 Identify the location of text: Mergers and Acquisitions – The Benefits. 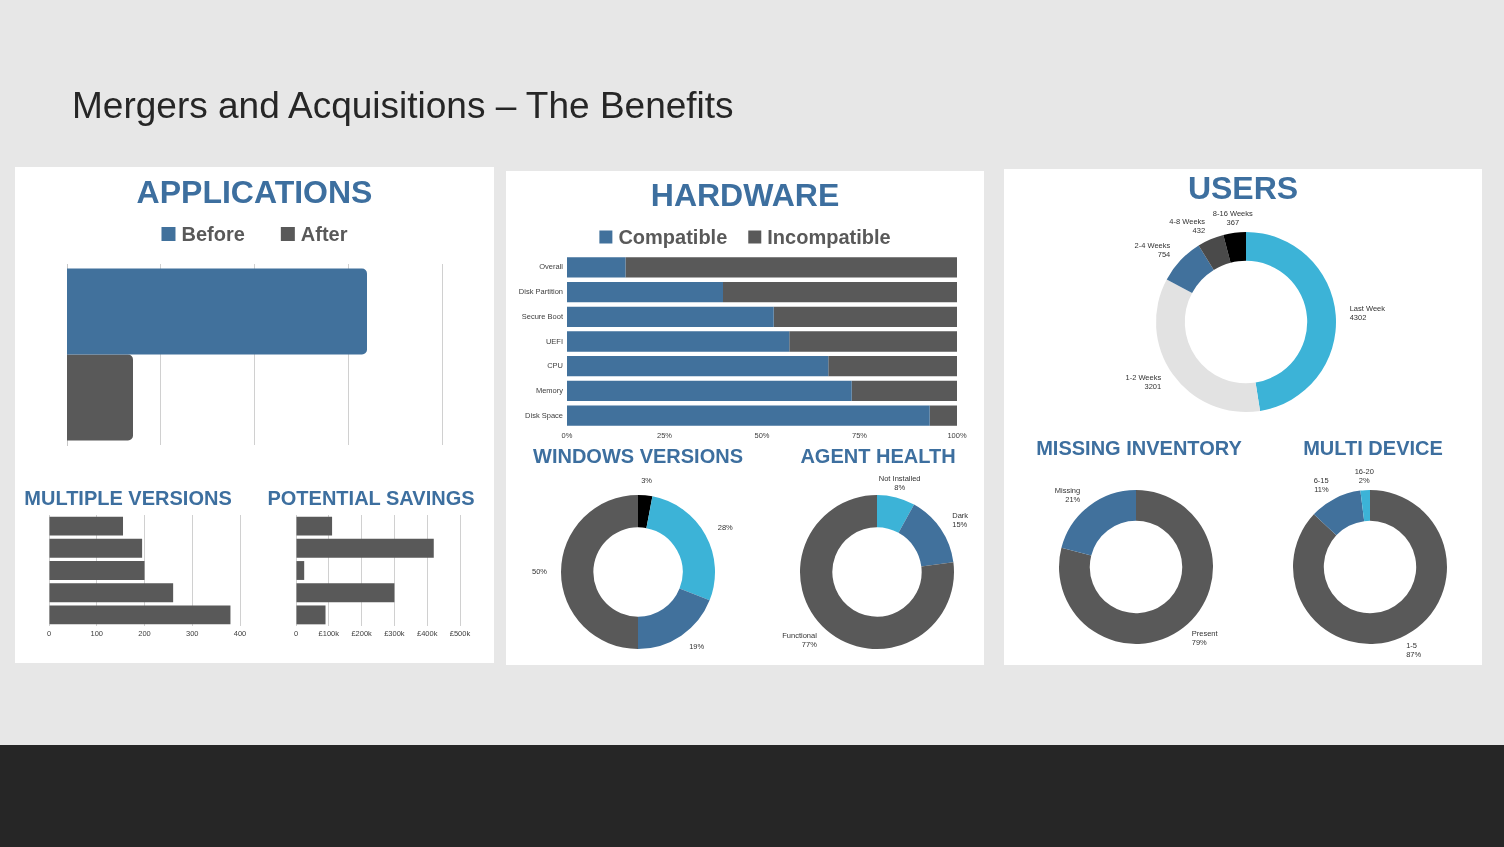
(403, 106).